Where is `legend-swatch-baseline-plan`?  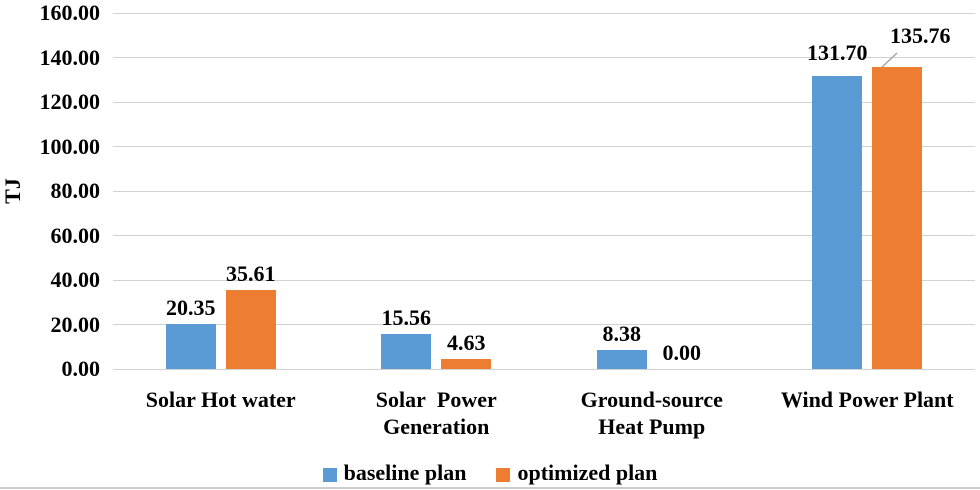
legend-swatch-baseline-plan is located at coordinates (329, 474).